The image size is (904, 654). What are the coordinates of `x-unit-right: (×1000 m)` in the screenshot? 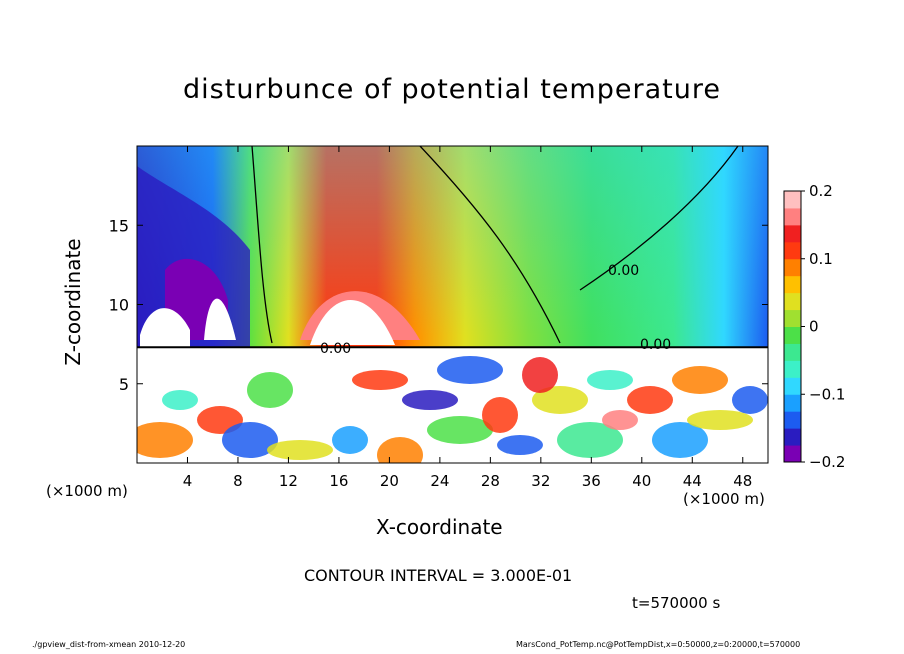 It's located at (724, 499).